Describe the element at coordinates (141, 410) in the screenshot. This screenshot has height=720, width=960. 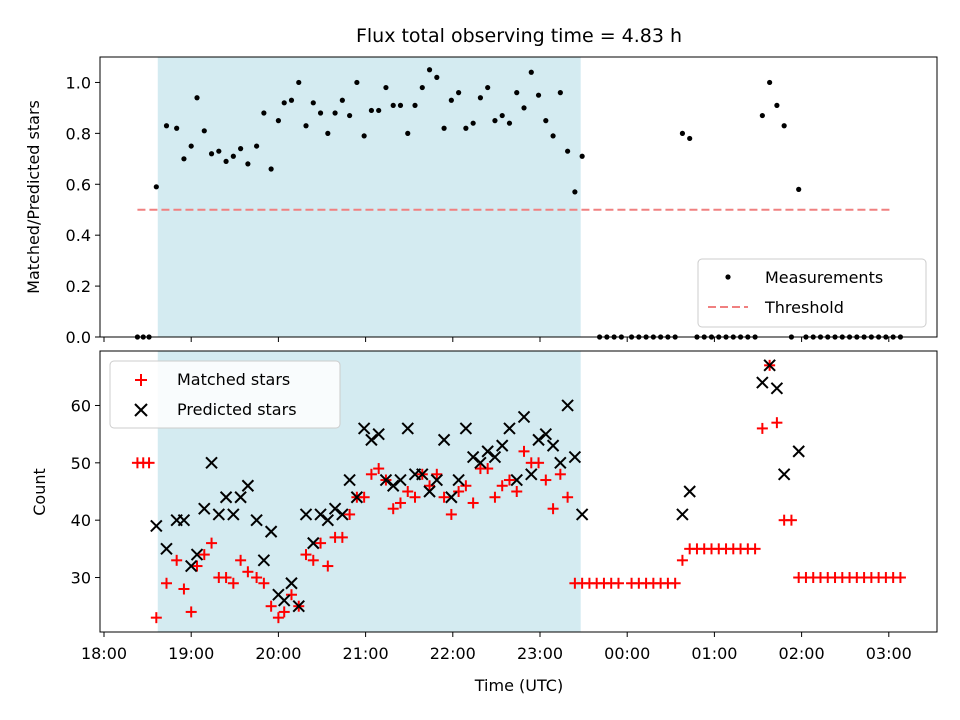
I see `predicted-legend-marker` at that location.